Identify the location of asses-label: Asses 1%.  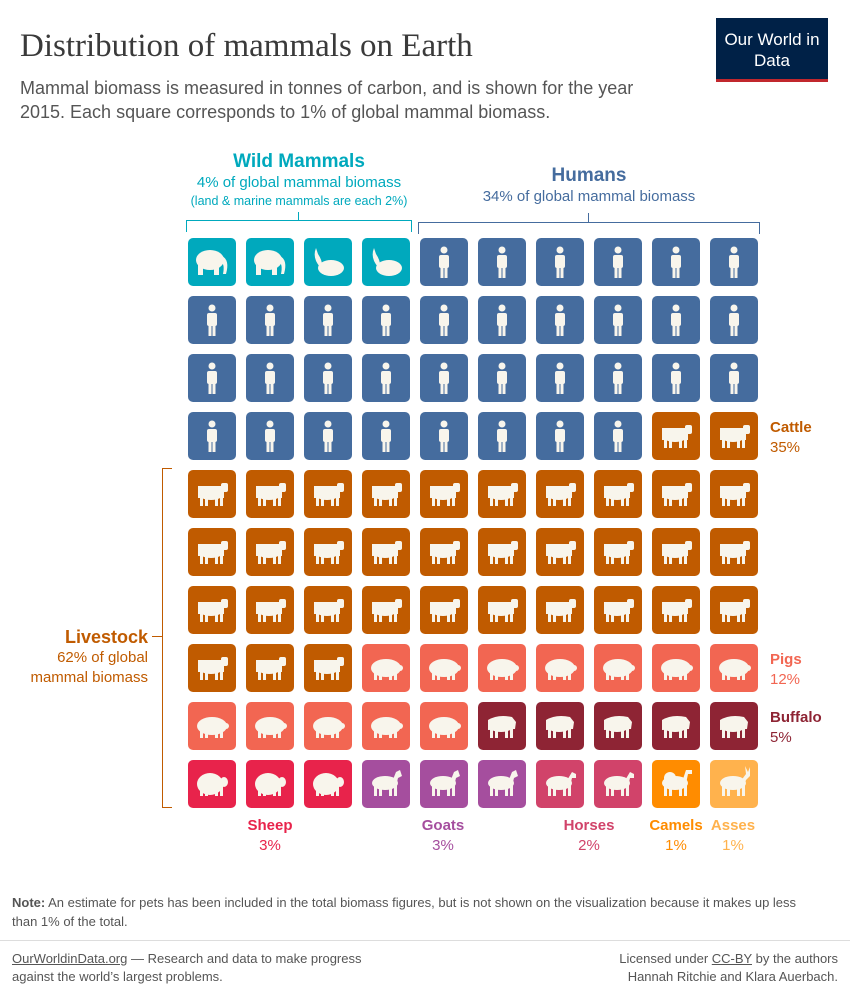
(733, 836).